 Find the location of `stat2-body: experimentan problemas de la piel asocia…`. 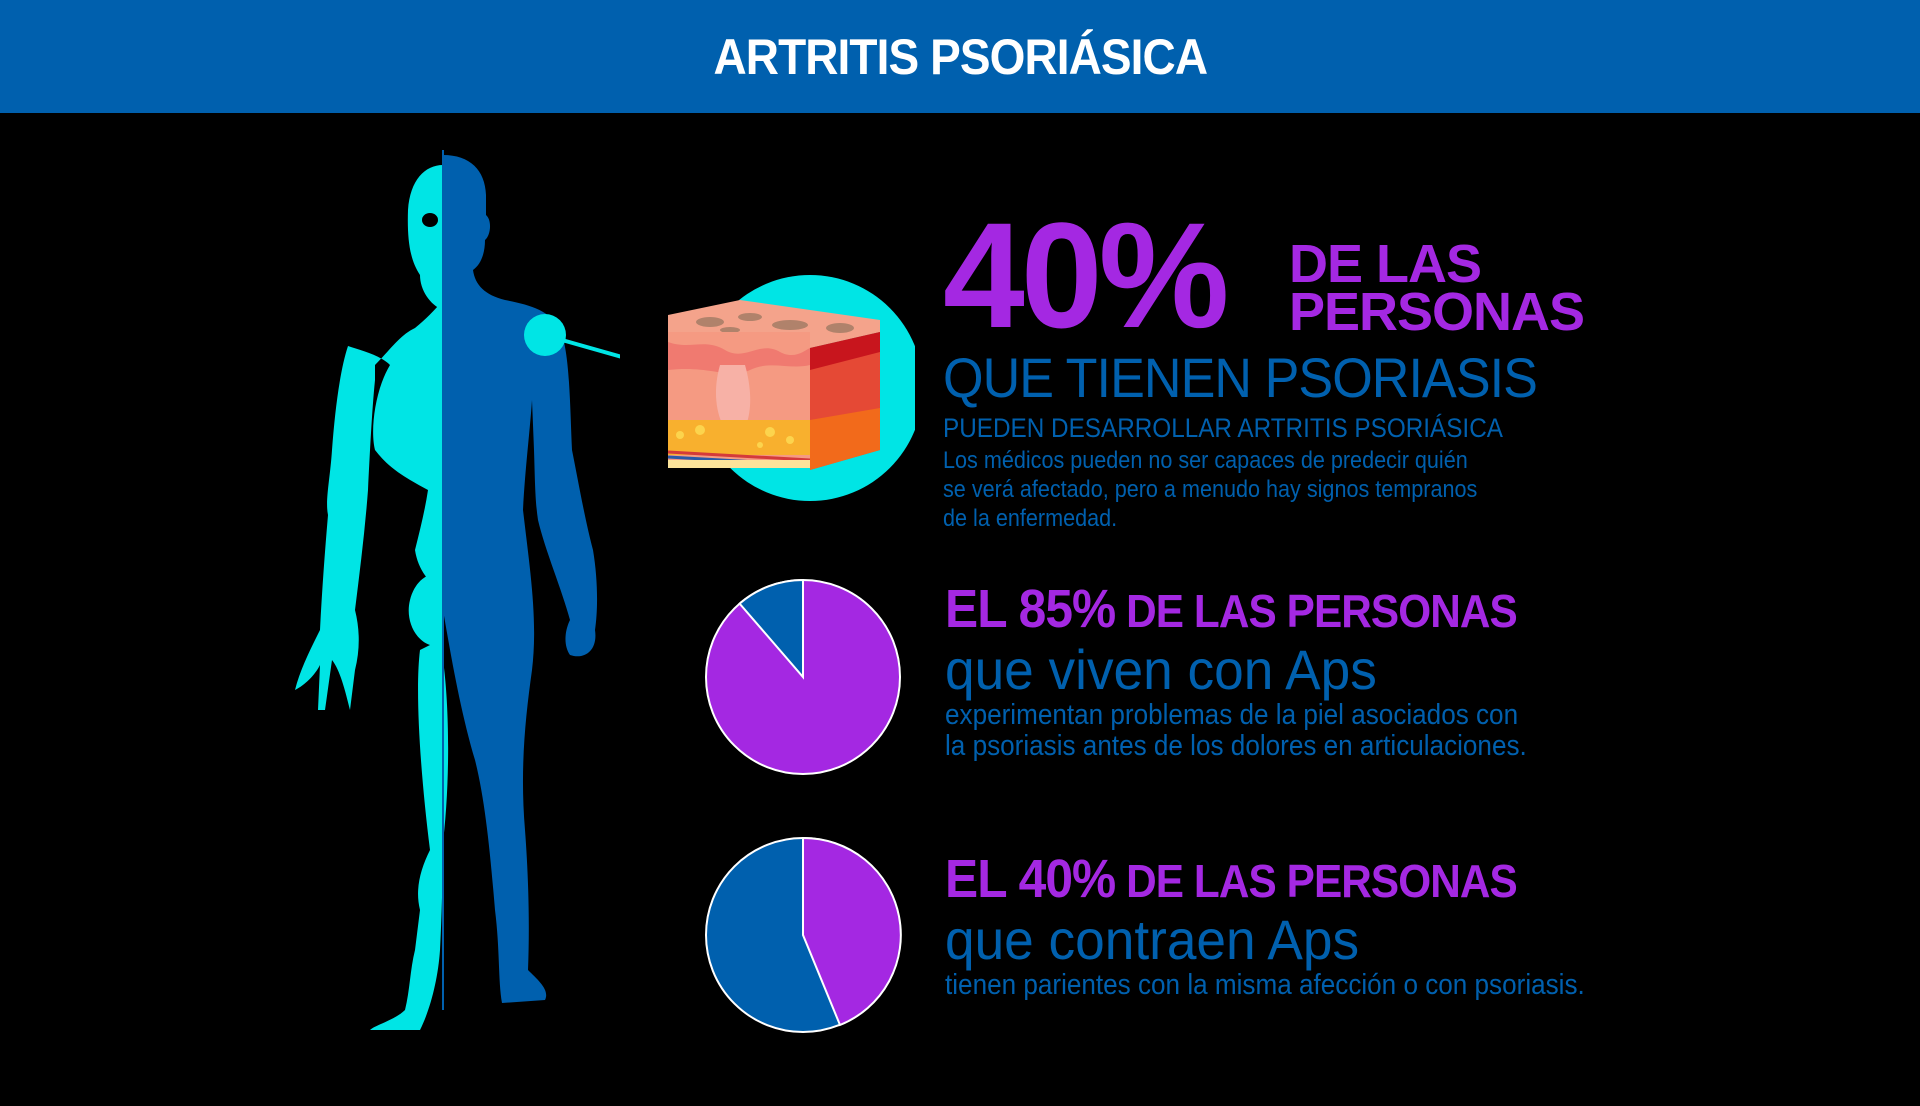

stat2-body: experimentan problemas de la piel asocia… is located at coordinates (1236, 730).